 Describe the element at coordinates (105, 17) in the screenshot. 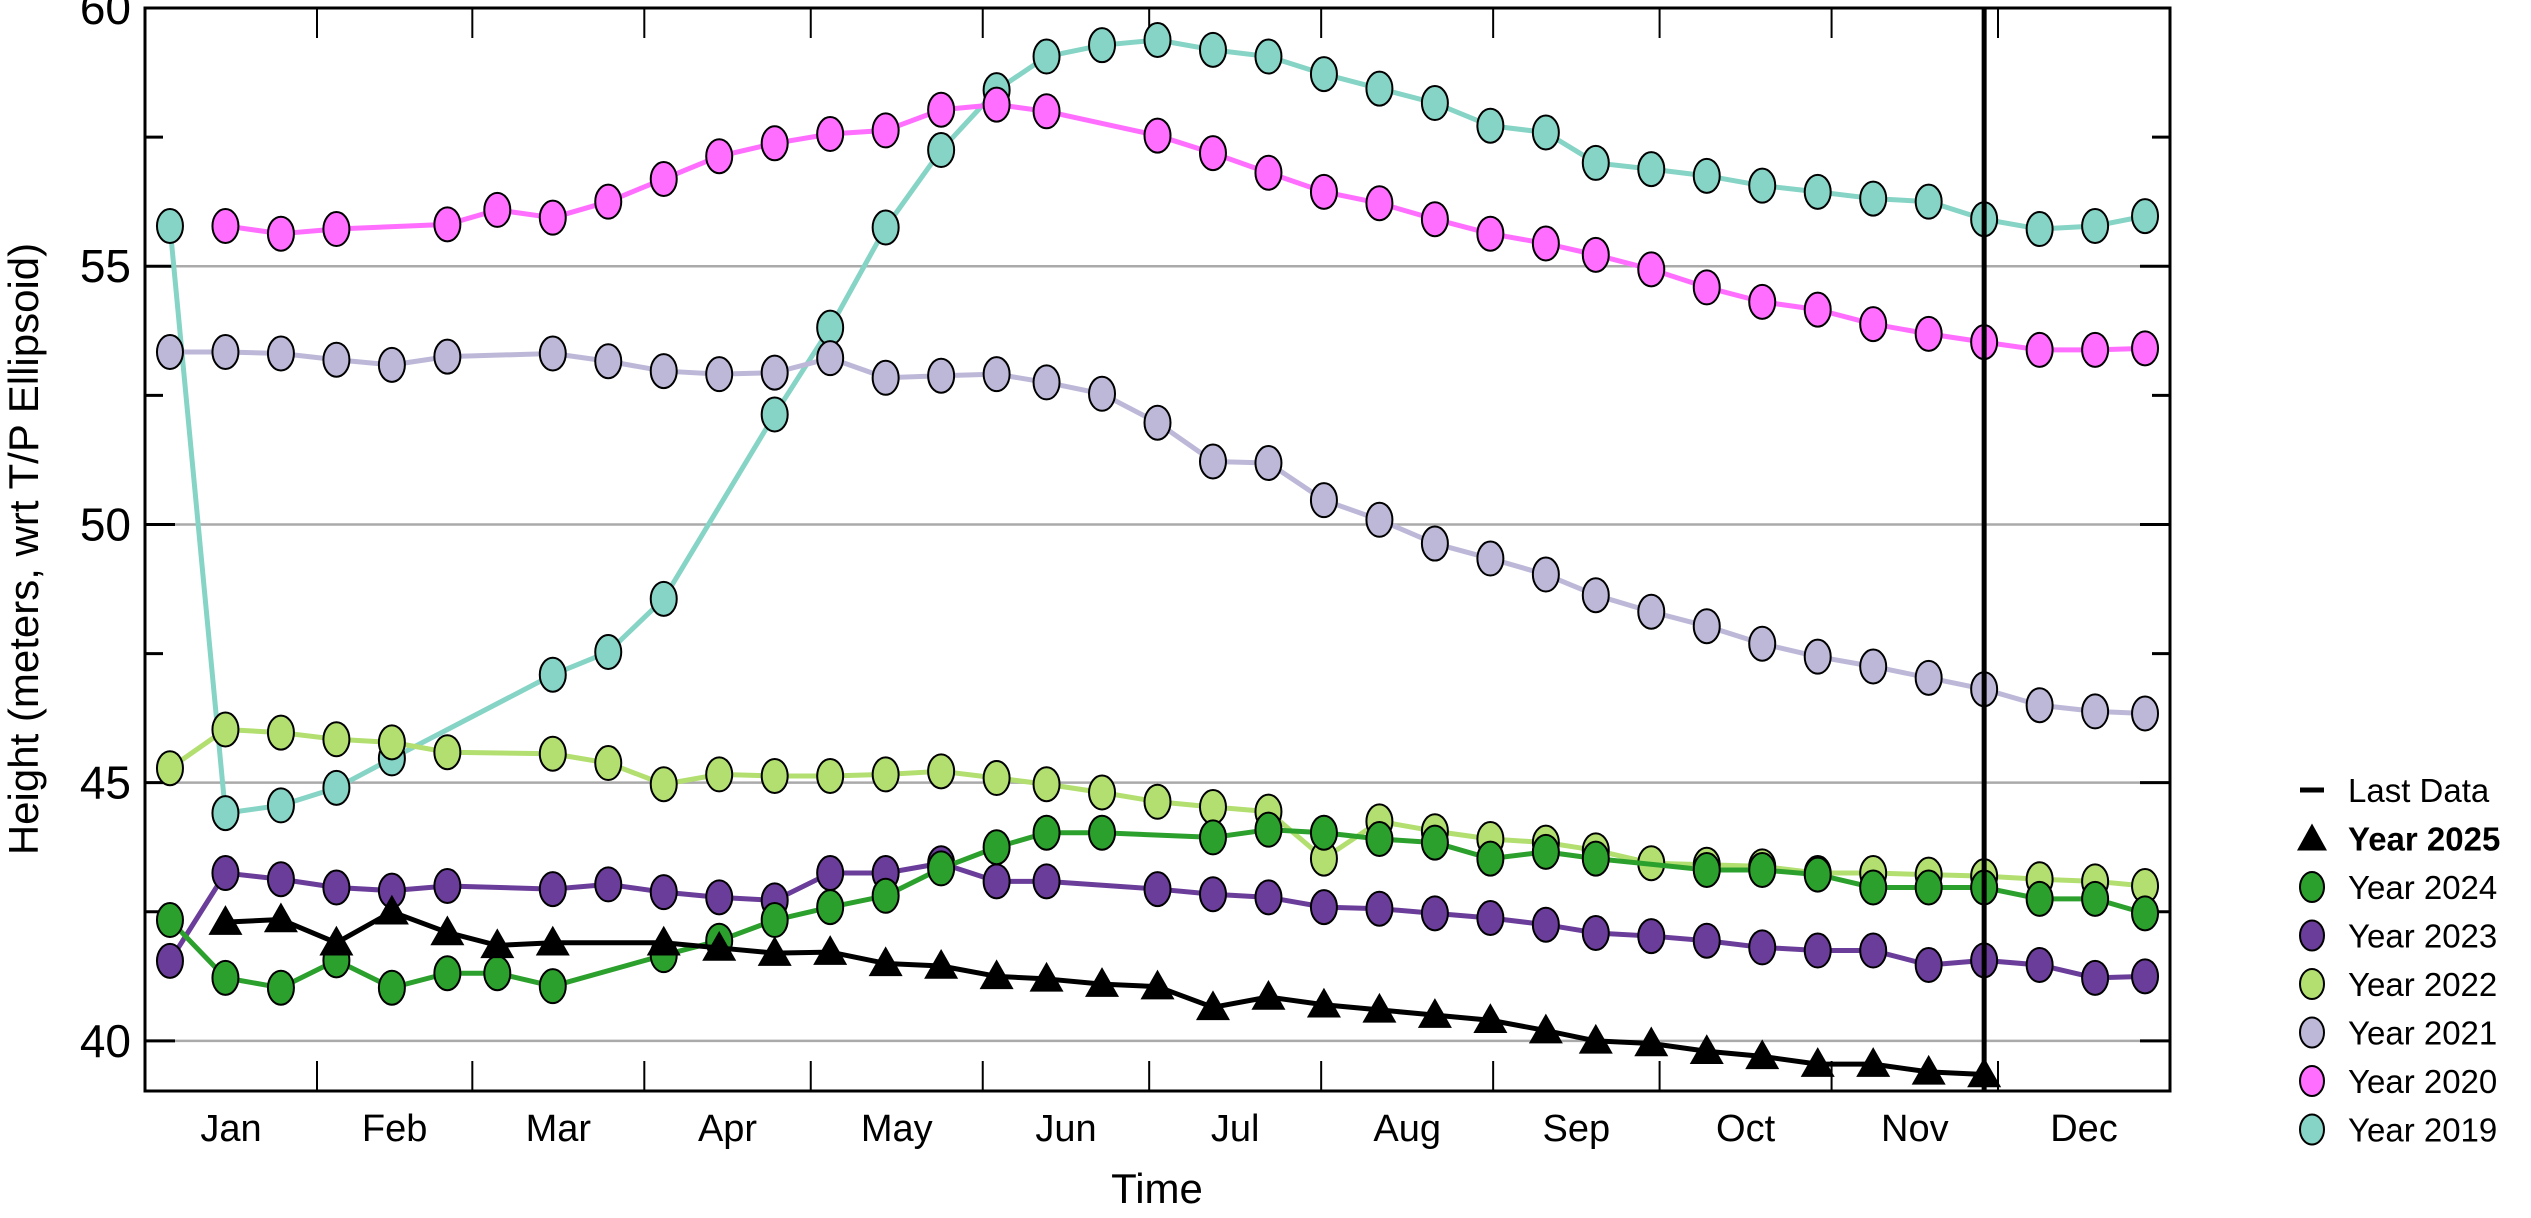

I see `y-tick-label: 60` at that location.